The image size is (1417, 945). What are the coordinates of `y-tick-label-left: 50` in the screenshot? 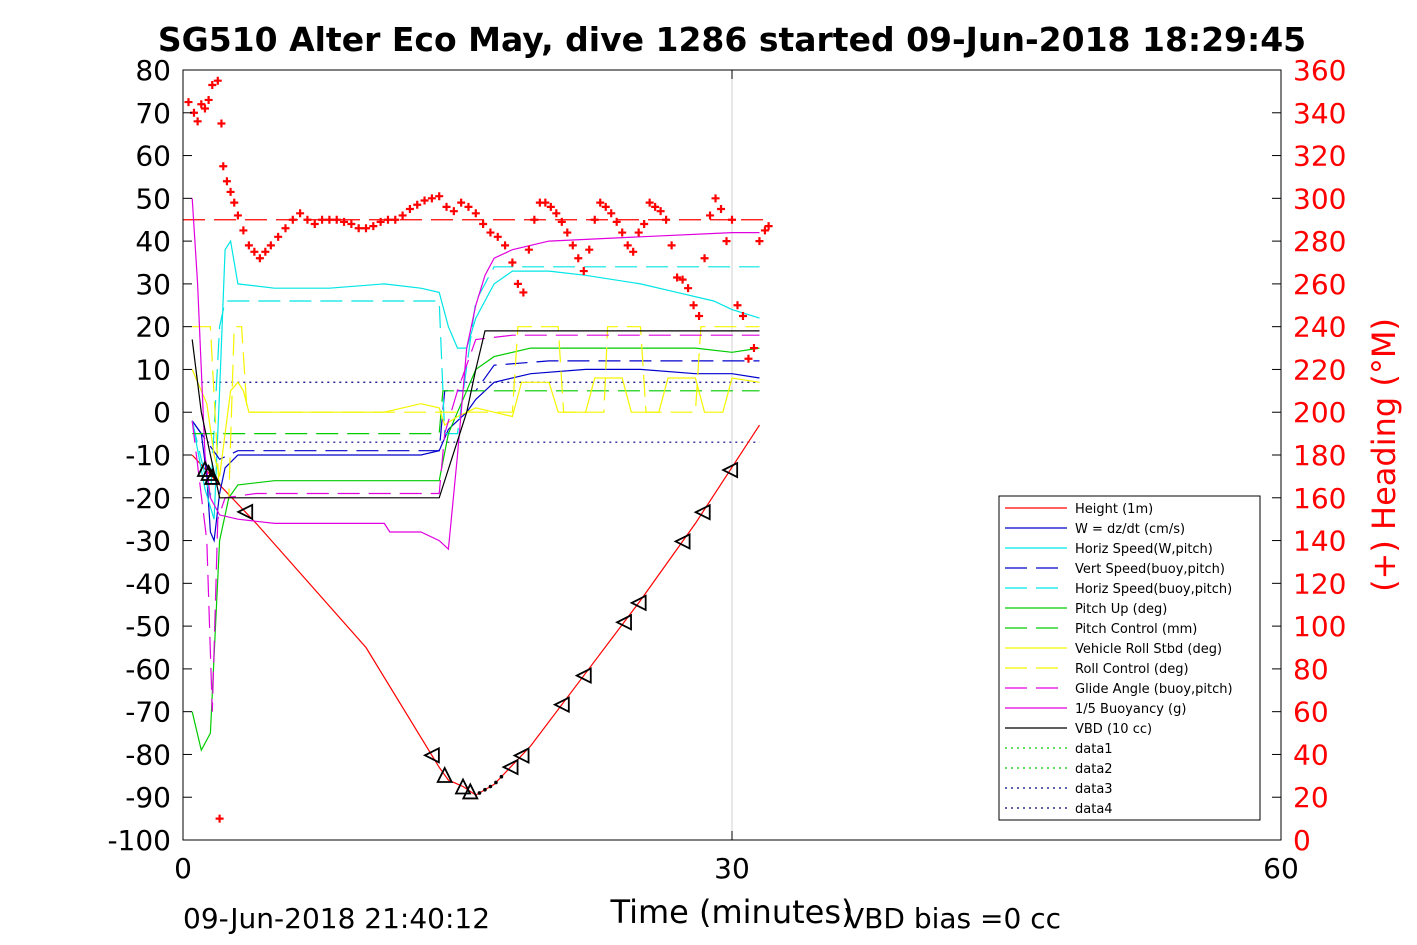 It's located at (153, 198).